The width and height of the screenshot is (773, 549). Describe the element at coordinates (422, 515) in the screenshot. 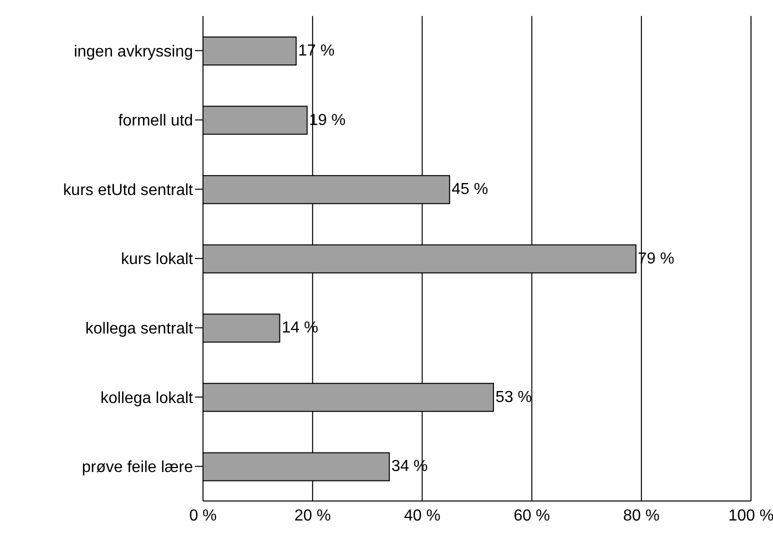

I see `x-tick-label: 40 %` at that location.